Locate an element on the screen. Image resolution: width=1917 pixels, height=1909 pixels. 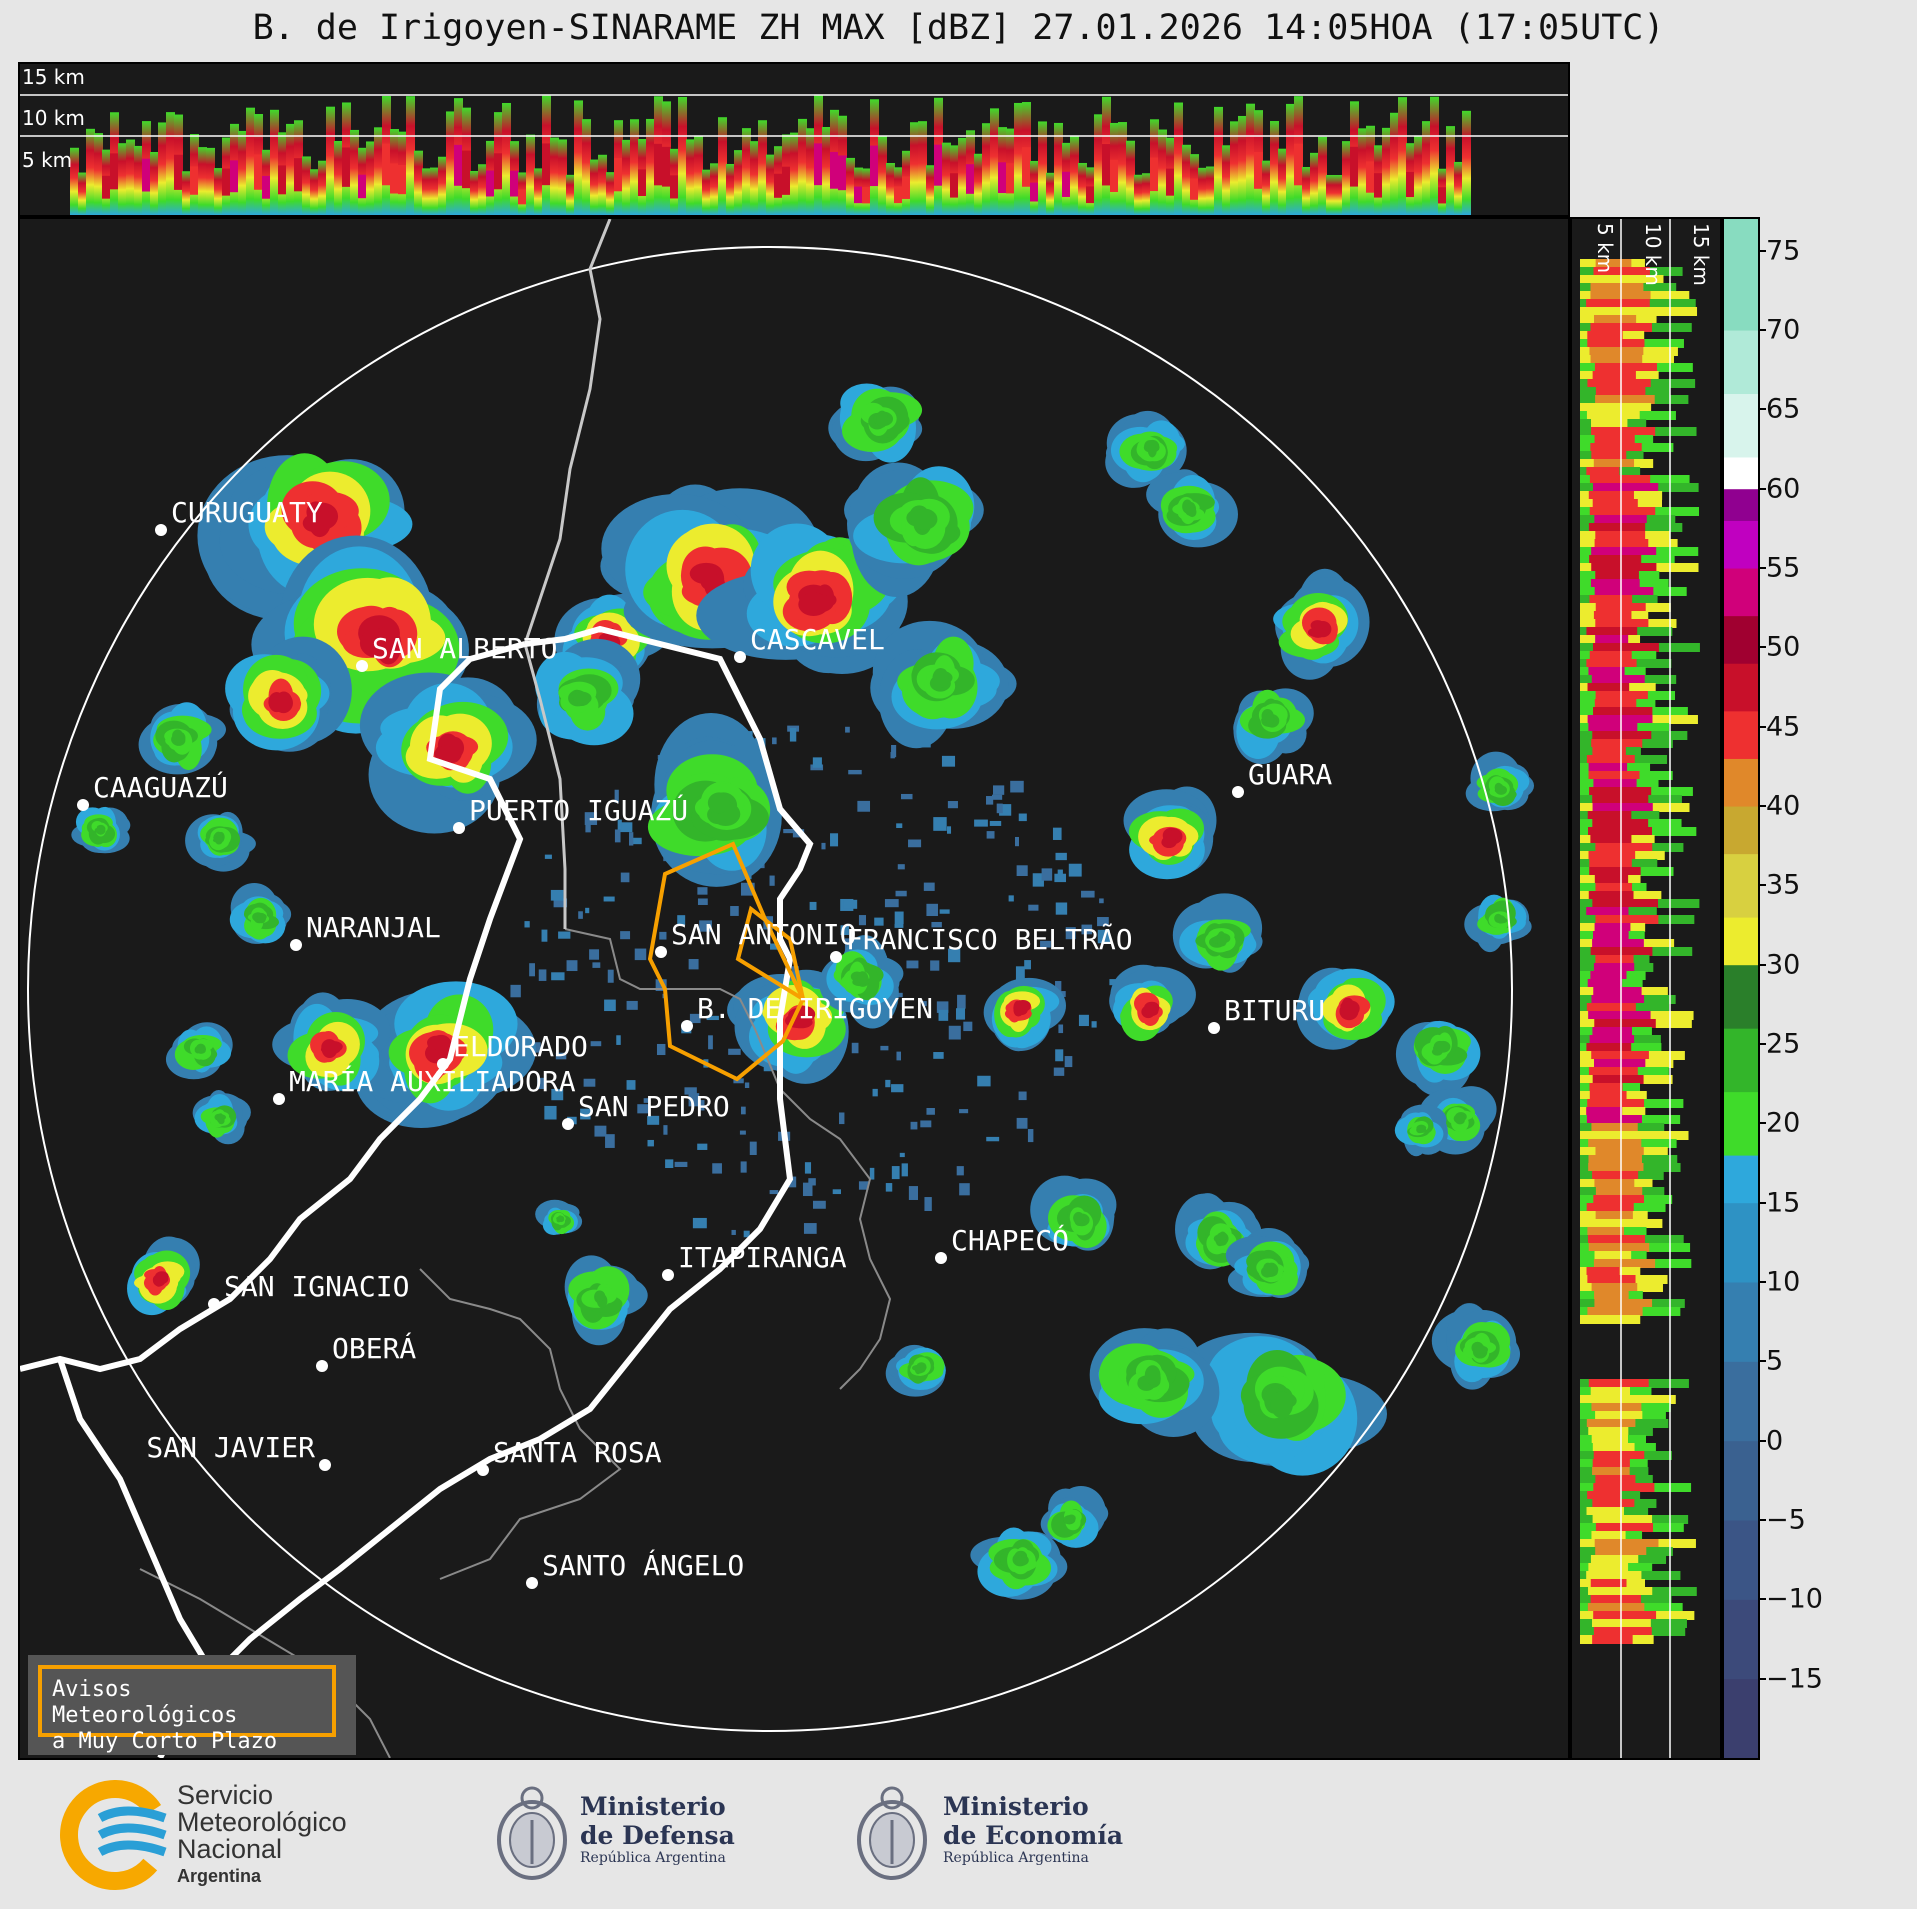
colorbar-tick-label: 55 is located at coordinates (1783, 568).